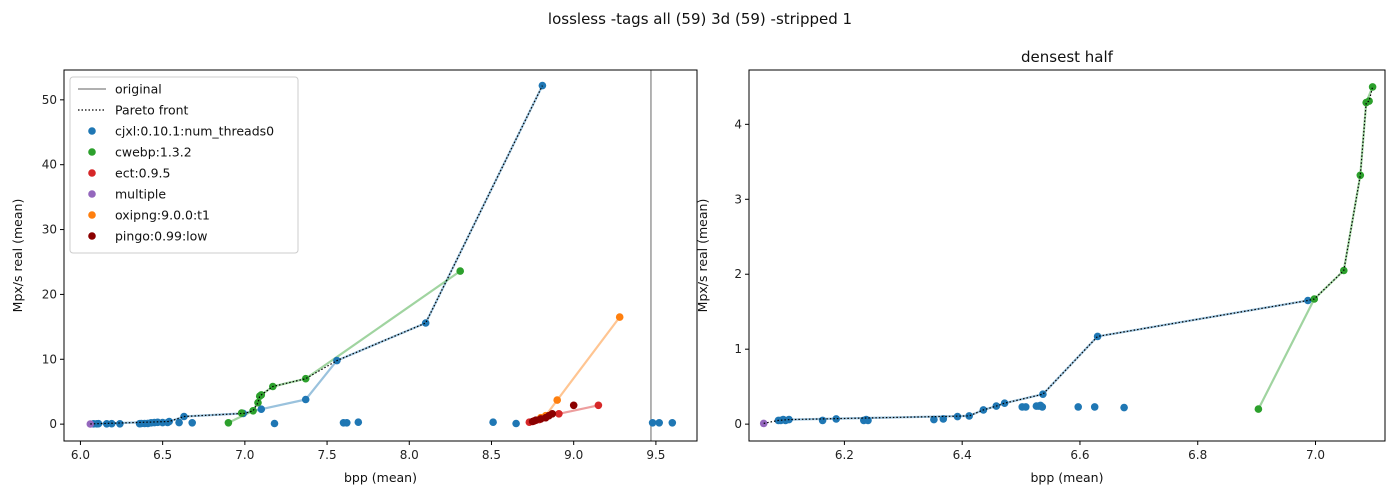 This screenshot has height=500, width=1400. What do you see at coordinates (1067, 57) in the screenshot?
I see `chart-title: densest half` at bounding box center [1067, 57].